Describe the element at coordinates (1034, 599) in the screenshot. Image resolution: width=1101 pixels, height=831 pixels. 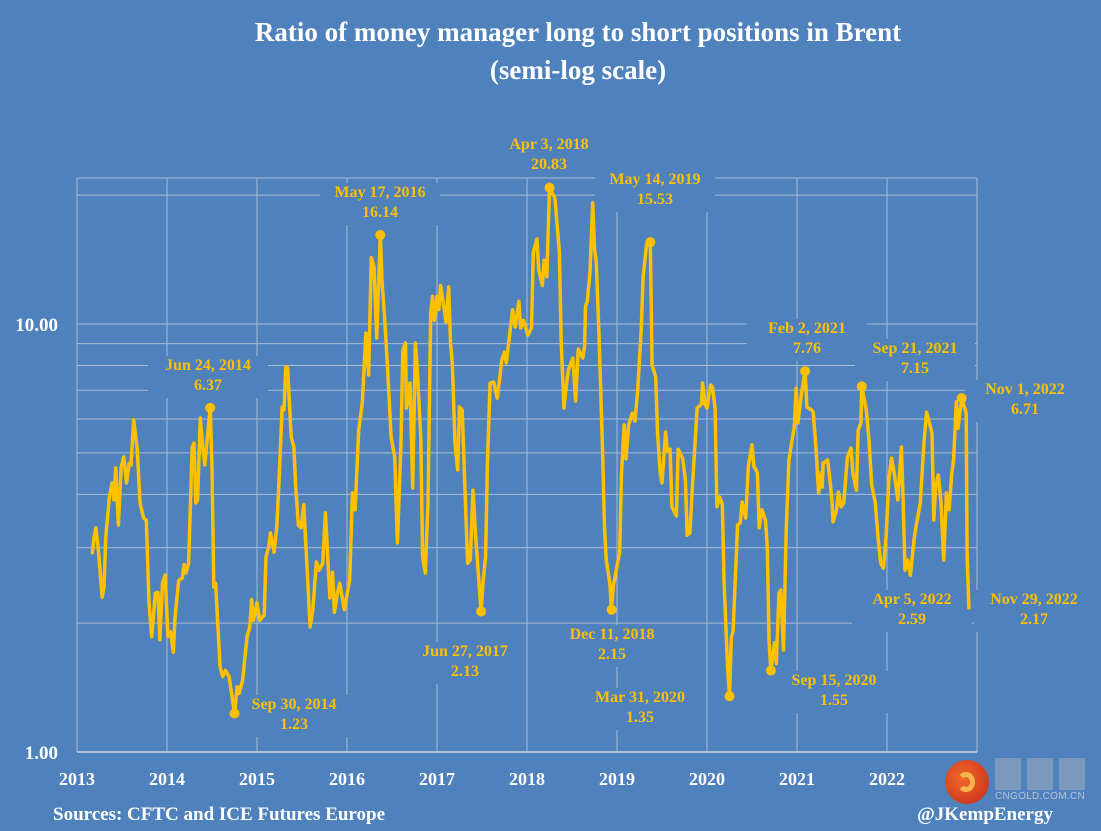
I see `annotation-date: Nov 29, 2022` at that location.